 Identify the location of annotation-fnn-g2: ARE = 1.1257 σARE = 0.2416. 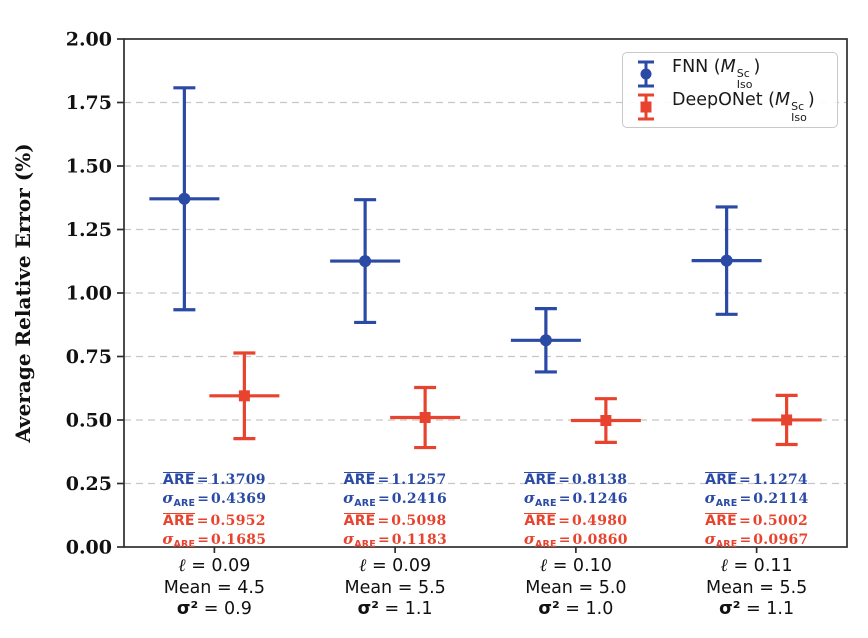
(395, 492).